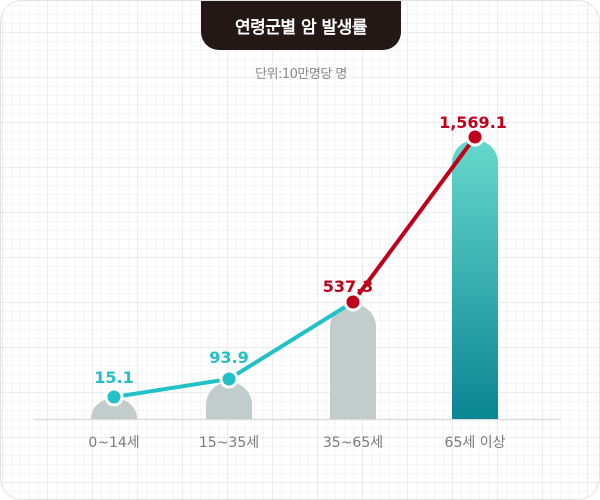 The width and height of the screenshot is (600, 500). Describe the element at coordinates (348, 286) in the screenshot. I see `value-label-2: 537.3` at that location.